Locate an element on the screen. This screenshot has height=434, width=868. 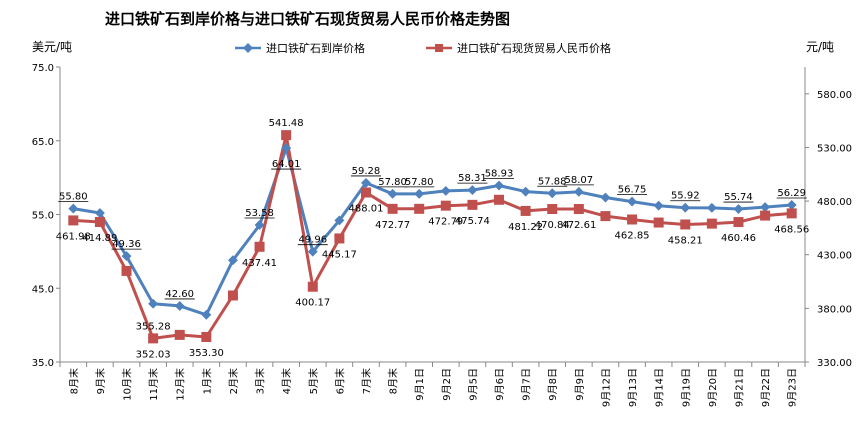
x-tick-label: 9月20日 is located at coordinates (713, 387).